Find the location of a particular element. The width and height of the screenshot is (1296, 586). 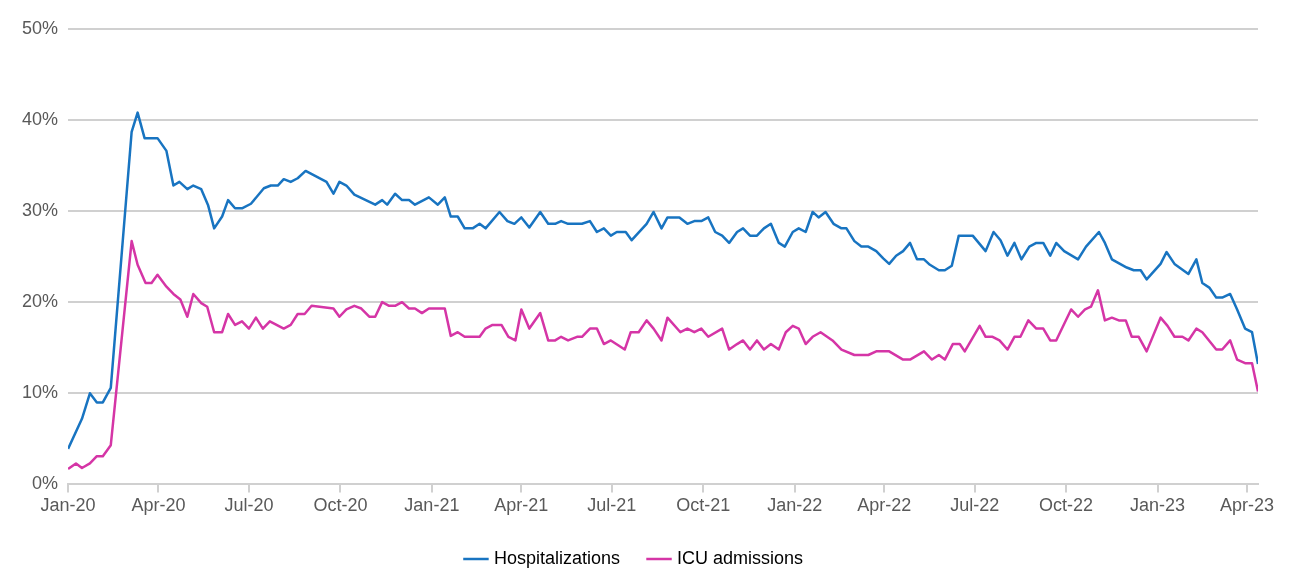

y-tick-label: 30% is located at coordinates (40, 210).